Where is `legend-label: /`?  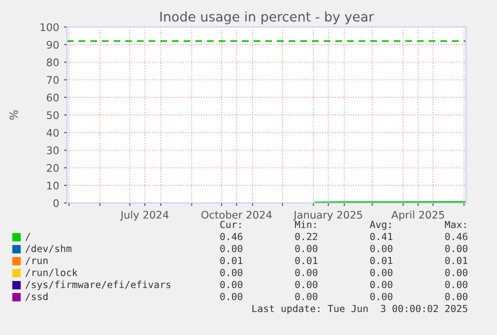
legend-label: / is located at coordinates (27, 236).